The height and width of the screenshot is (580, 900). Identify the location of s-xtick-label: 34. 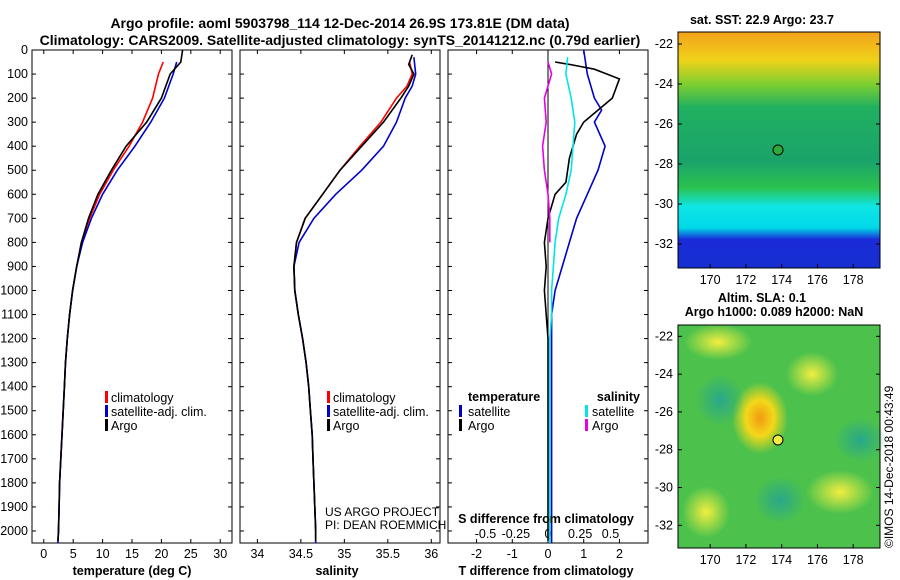
(257, 554).